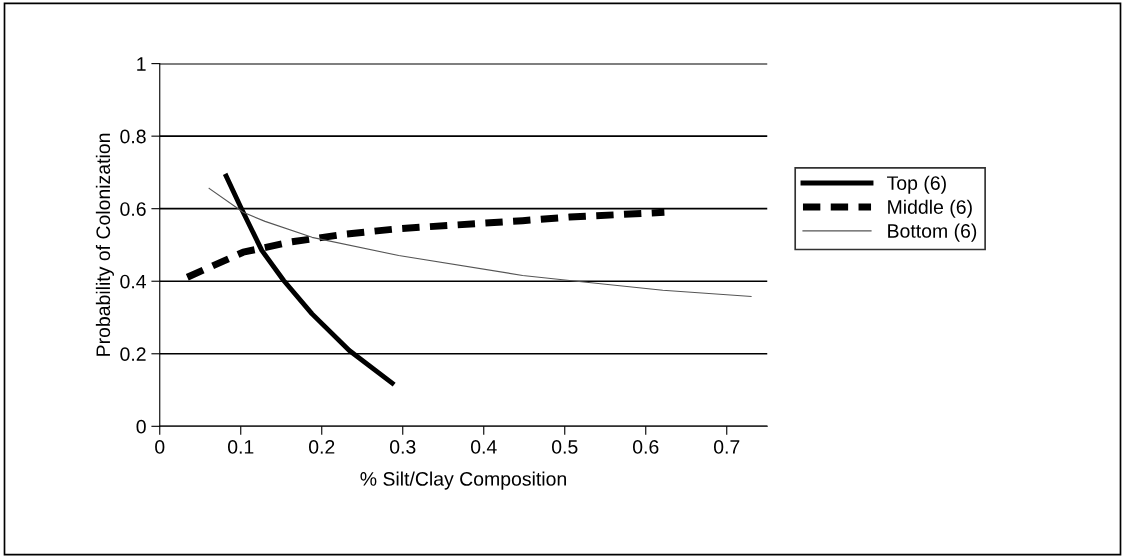 The image size is (1125, 558). I want to click on x-tick-label: 0.5, so click(565, 447).